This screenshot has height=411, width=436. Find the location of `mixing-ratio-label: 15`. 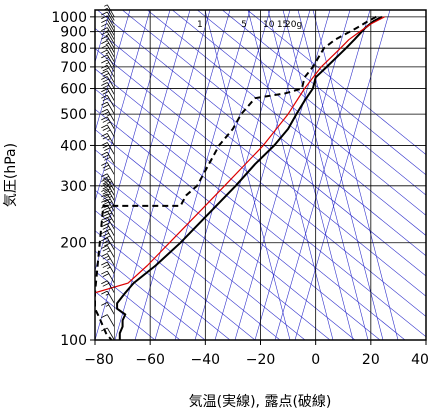

mixing-ratio-label: 15 is located at coordinates (282, 25).